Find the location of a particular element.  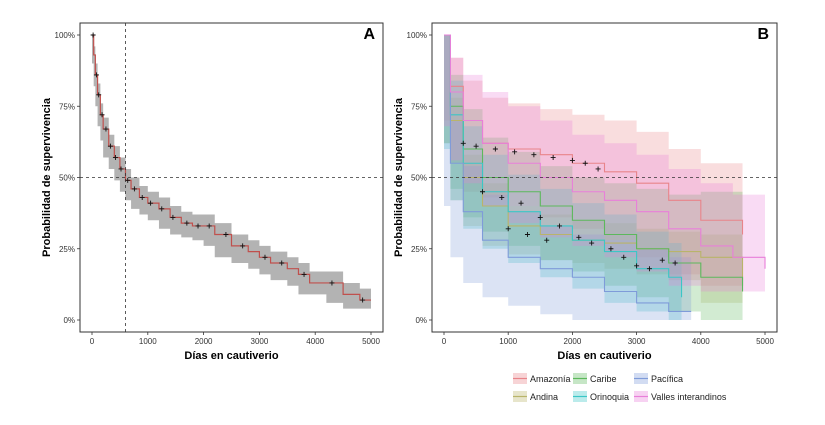

legend-item: Caribe is located at coordinates (595, 378).